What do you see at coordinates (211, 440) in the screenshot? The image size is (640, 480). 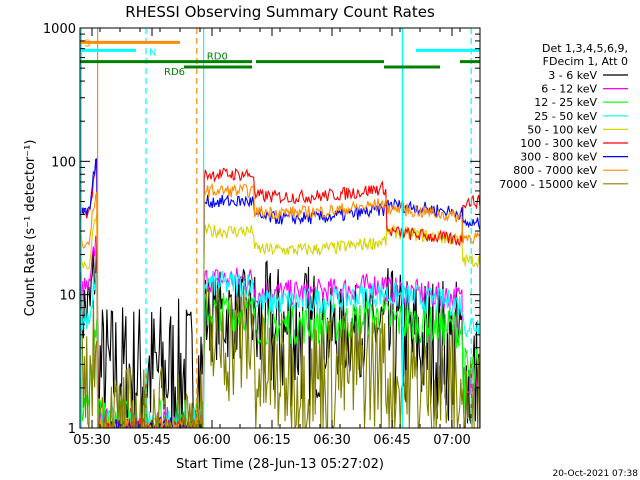 I see `x-tick-label-2: 06:00` at bounding box center [211, 440].